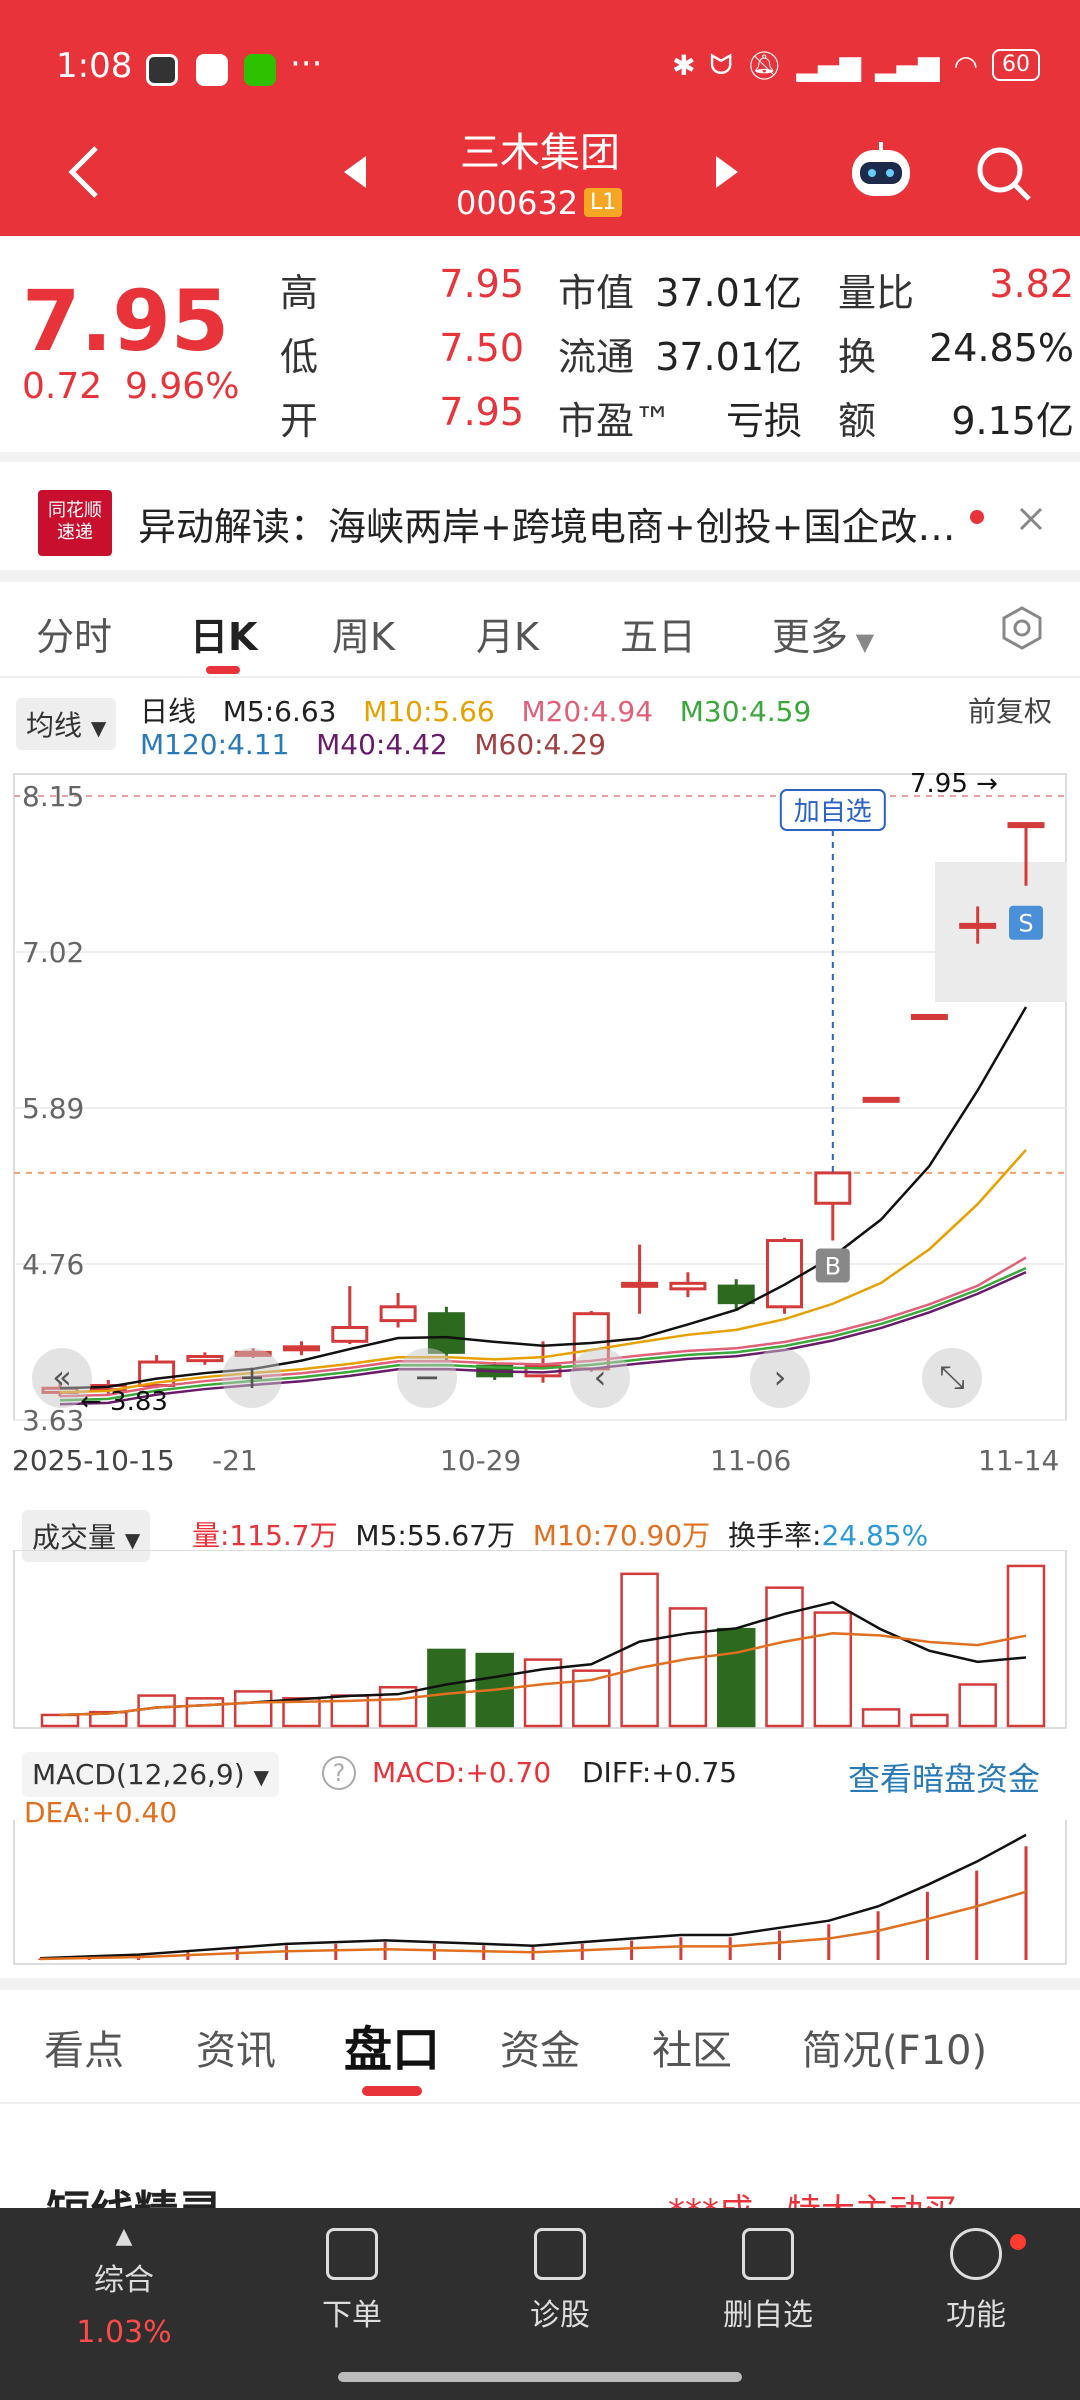 Image resolution: width=1080 pixels, height=2400 pixels. I want to click on wechat-app-icon, so click(260, 70).